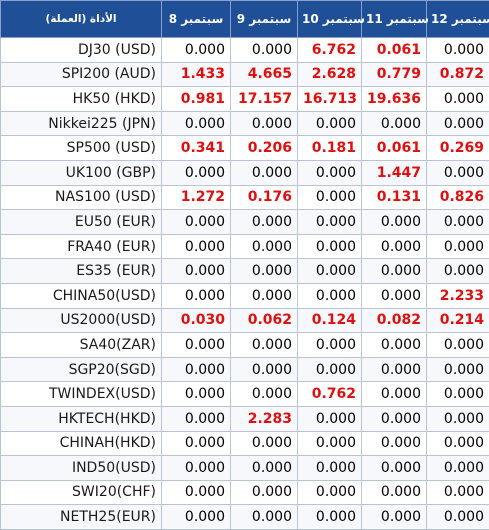  I want to click on value-cell: 0.061, so click(394, 148).